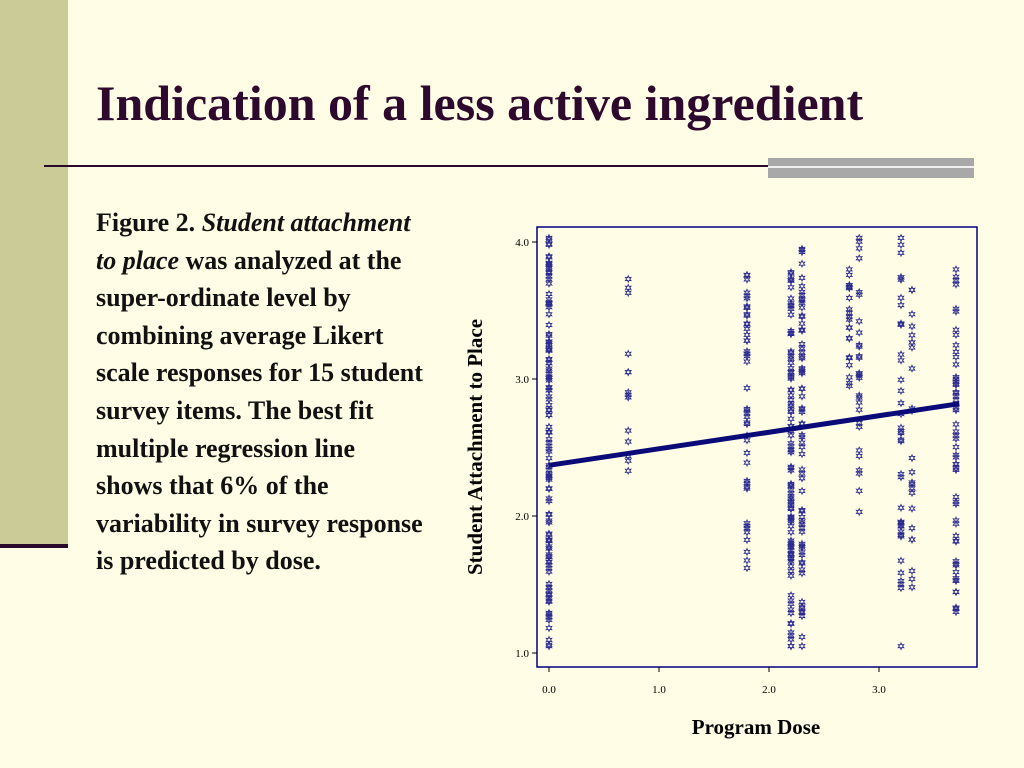  I want to click on y-tick-label: 1.0, so click(522, 654).